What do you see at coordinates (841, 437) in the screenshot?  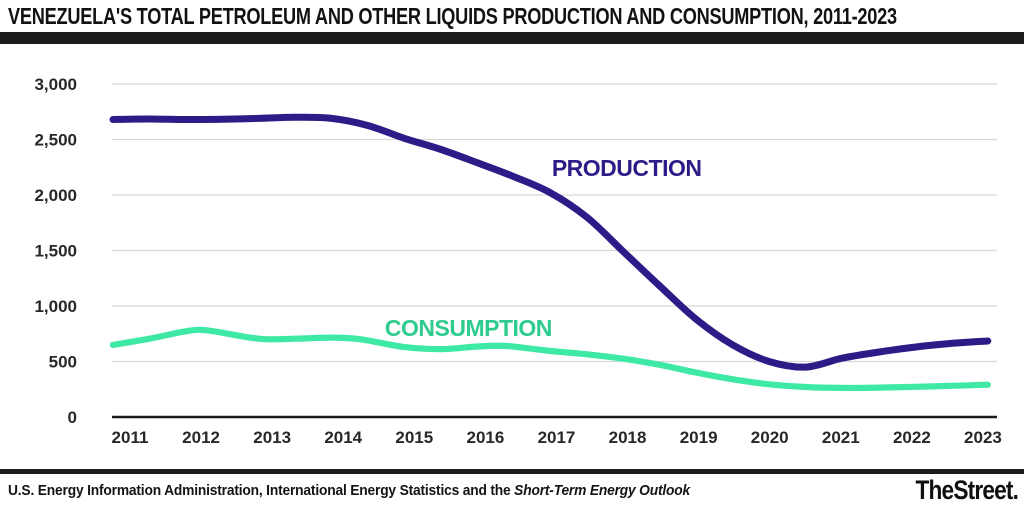 I see `x-tick-label: 2021` at bounding box center [841, 437].